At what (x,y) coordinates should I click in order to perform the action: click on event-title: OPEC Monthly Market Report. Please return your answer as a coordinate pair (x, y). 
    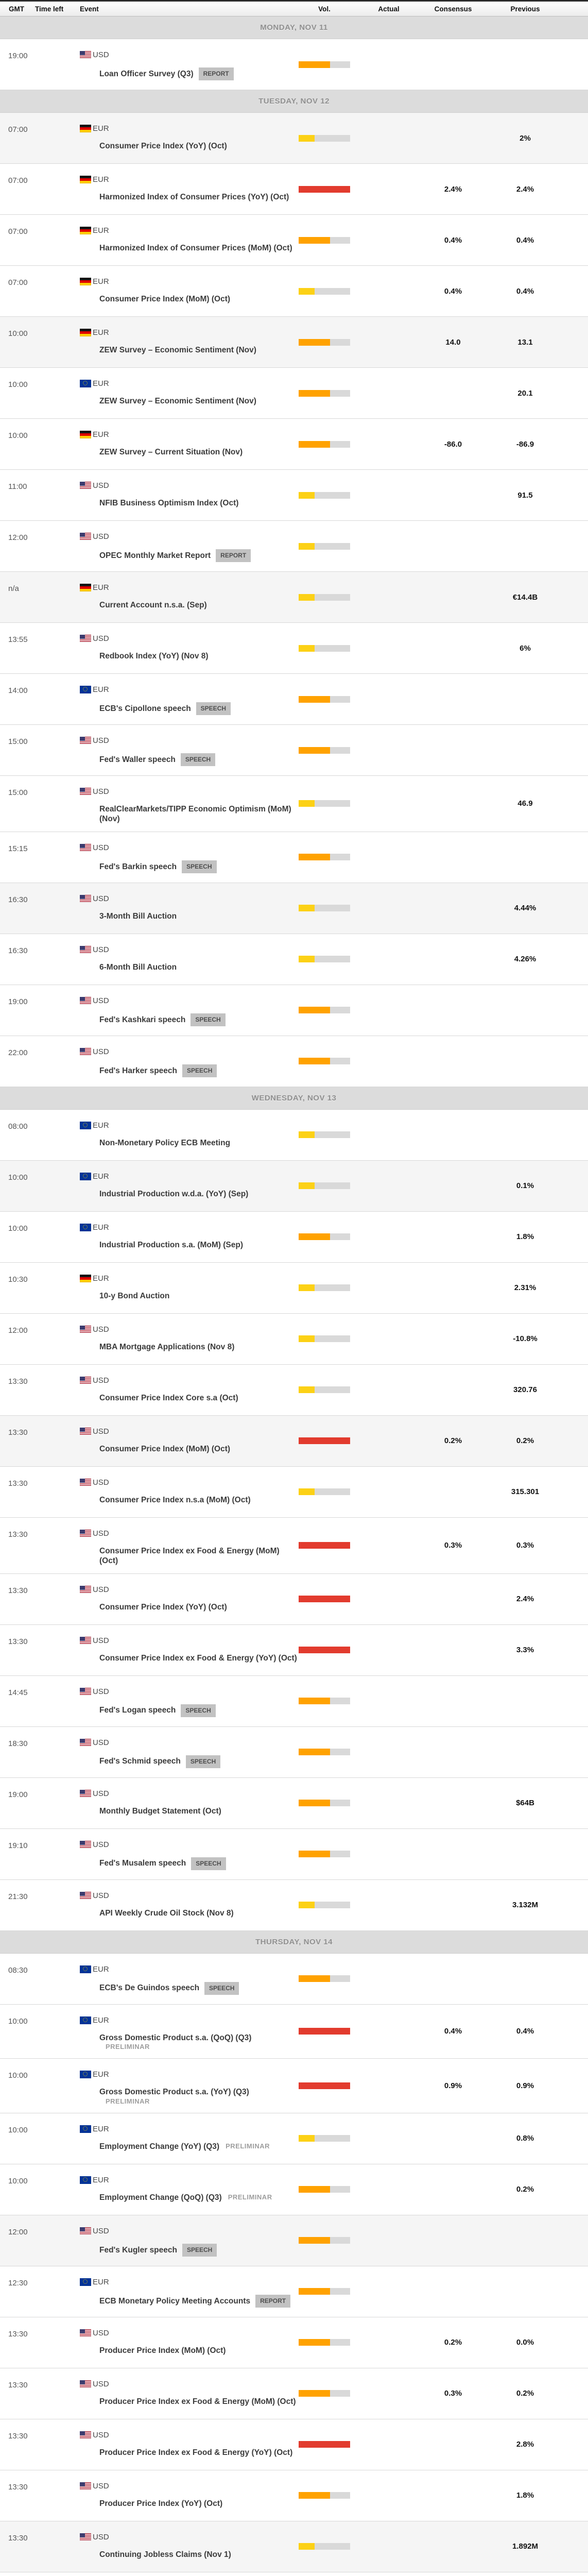
    Looking at the image, I should click on (155, 555).